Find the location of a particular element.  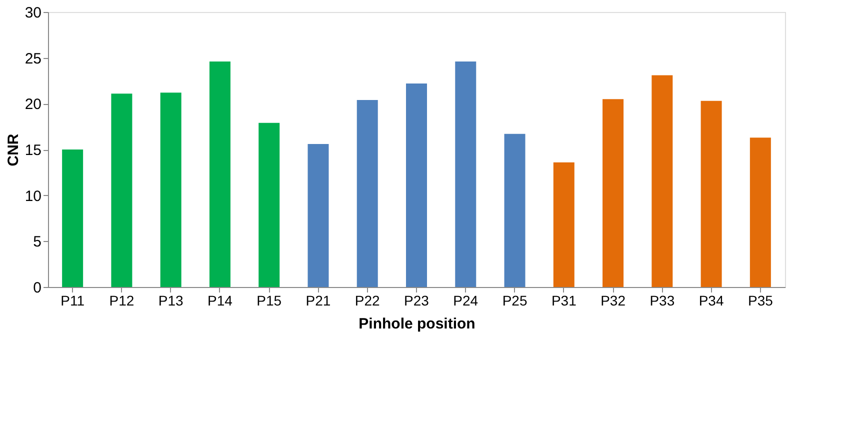

y-tick-label: 10 is located at coordinates (33, 196).